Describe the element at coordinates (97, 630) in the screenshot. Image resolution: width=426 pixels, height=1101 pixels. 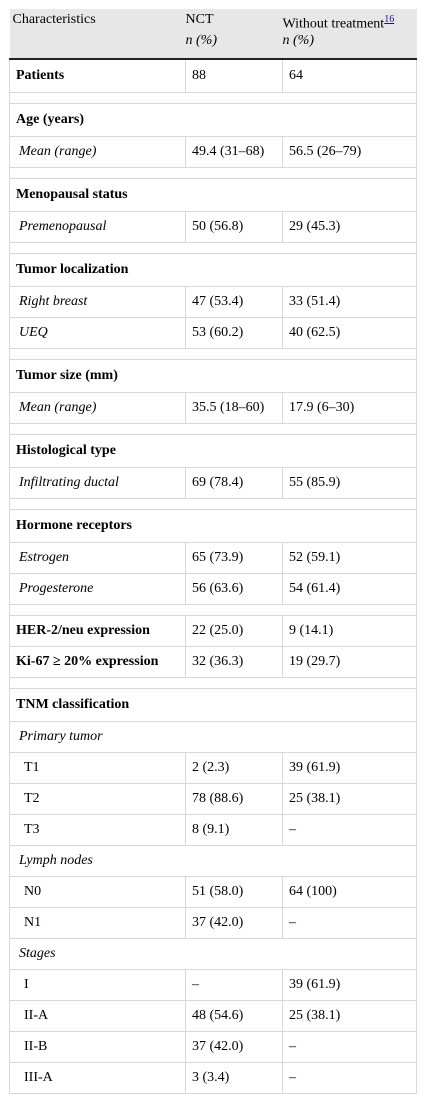
I see `row-label: HER-2/neu expression` at that location.